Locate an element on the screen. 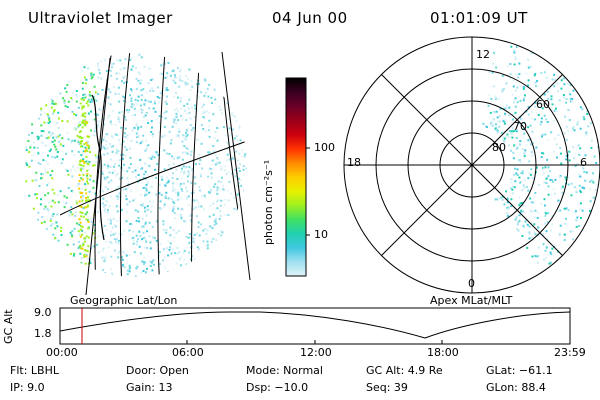 The width and height of the screenshot is (600, 400). status-glon: GLon: 88.4 is located at coordinates (516, 387).